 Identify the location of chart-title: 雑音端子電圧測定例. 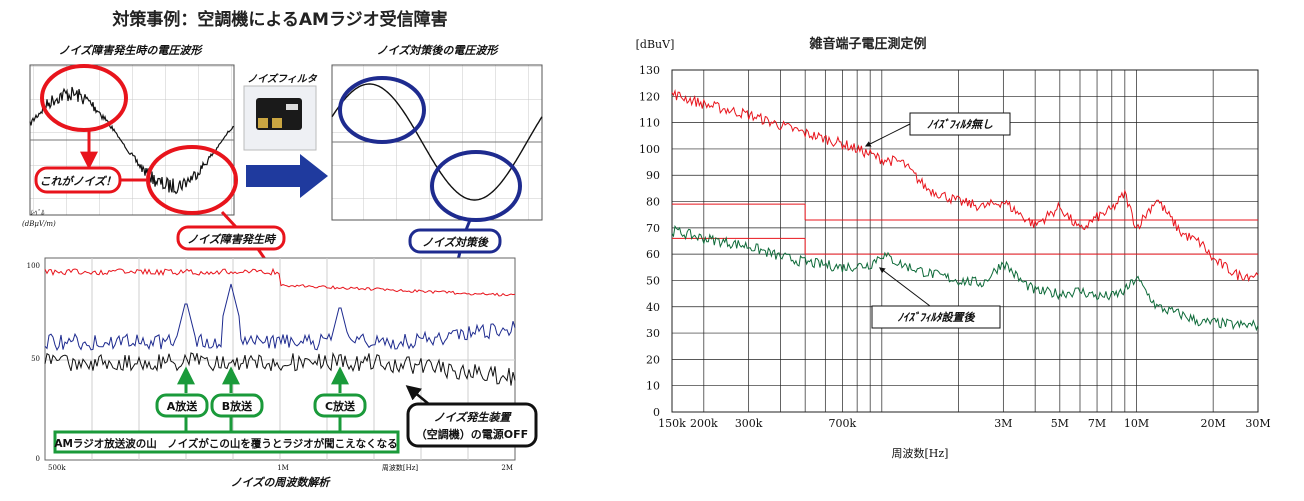
(867, 44).